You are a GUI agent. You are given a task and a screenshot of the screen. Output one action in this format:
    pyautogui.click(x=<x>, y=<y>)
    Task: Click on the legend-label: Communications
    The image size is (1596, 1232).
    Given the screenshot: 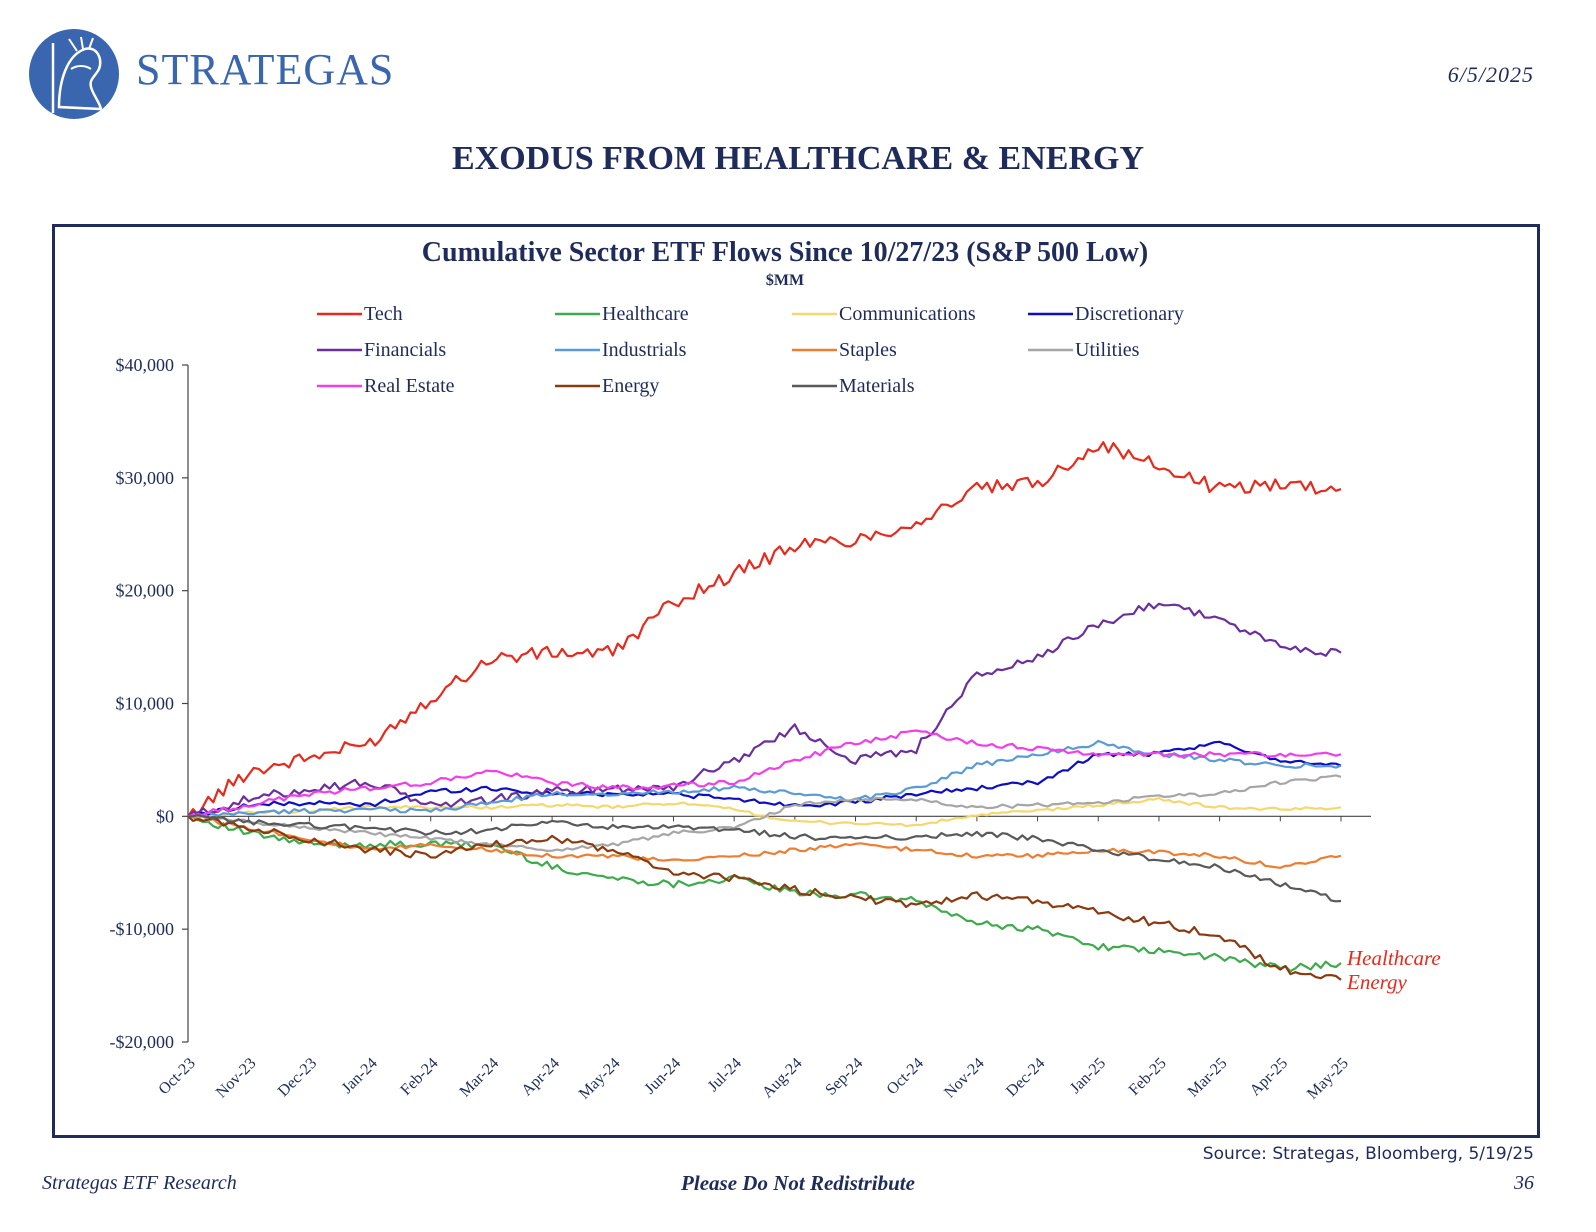 What is the action you would take?
    pyautogui.click(x=907, y=314)
    